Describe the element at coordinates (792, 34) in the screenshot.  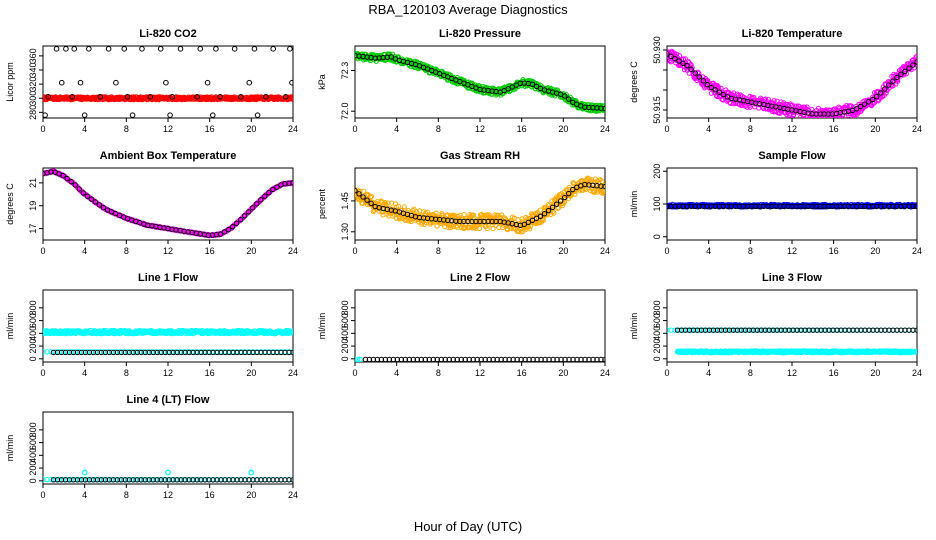
I see `panel-title: Li-820 Temperature` at that location.